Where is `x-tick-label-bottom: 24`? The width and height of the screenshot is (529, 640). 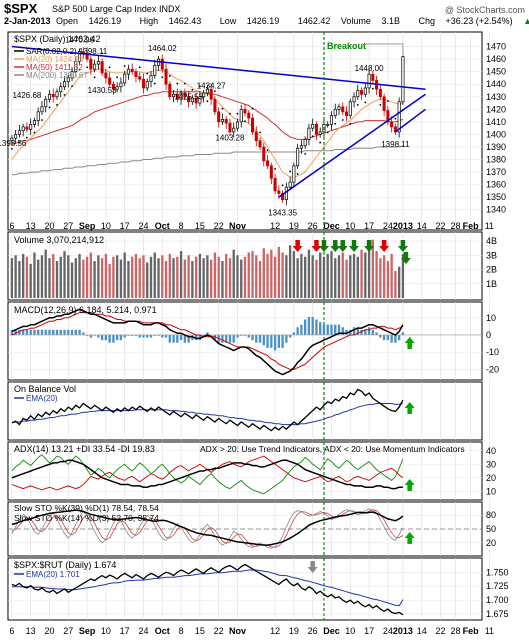 x-tick-label-bottom: 24 is located at coordinates (143, 631).